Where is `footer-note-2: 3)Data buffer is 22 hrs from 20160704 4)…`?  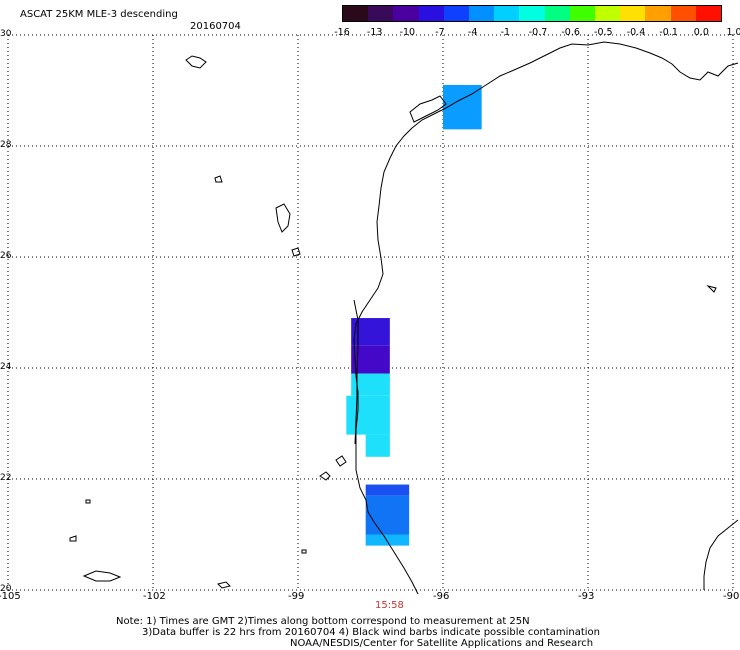
footer-note-2: 3)Data buffer is 22 hrs from 20160704 4)… is located at coordinates (371, 632).